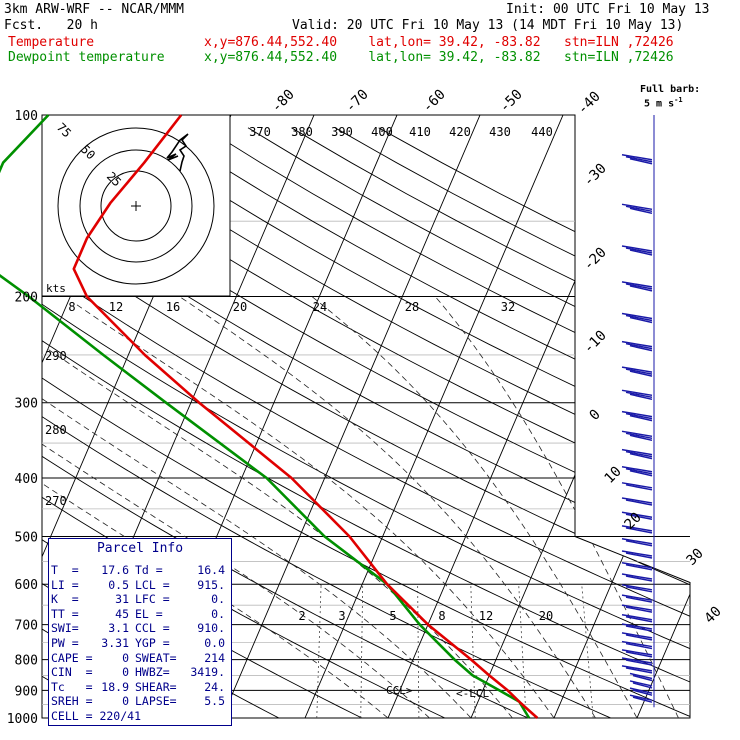 This screenshot has height=740, width=740. What do you see at coordinates (26, 537) in the screenshot?
I see `pressure-label: 500` at bounding box center [26, 537].